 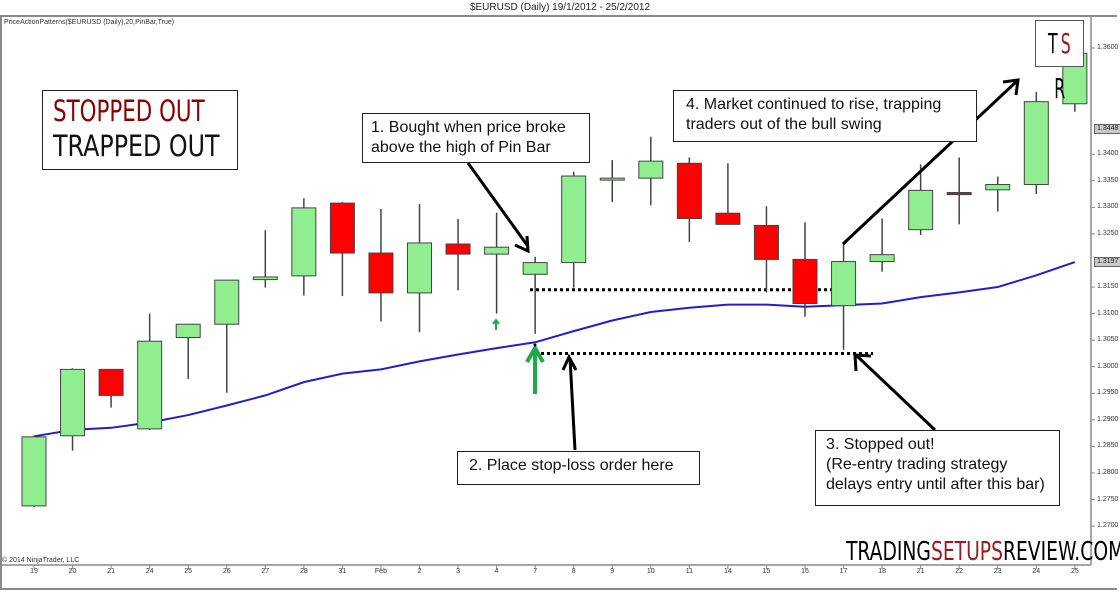 What do you see at coordinates (1011, 87) in the screenshot?
I see `arrowhead-note4` at bounding box center [1011, 87].